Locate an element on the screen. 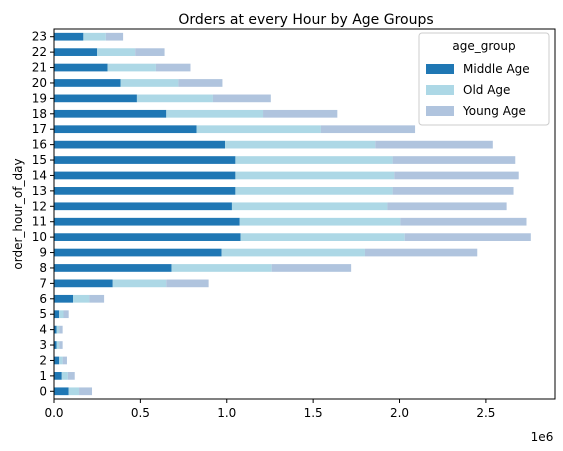  y-tick-label: 6 is located at coordinates (43, 299).